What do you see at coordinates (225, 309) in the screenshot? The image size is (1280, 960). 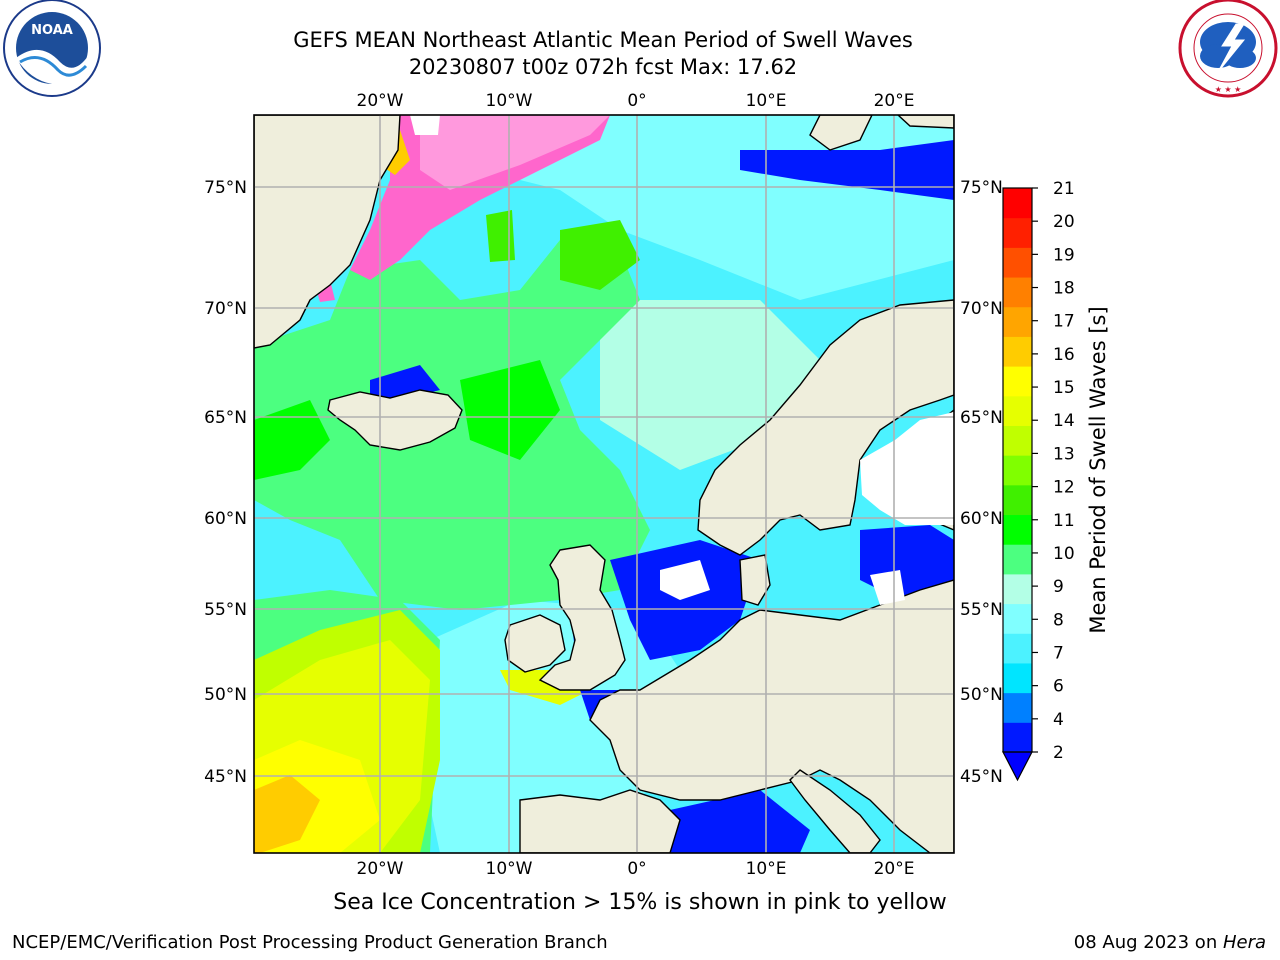 I see `left-lat-label: 70°N` at bounding box center [225, 309].